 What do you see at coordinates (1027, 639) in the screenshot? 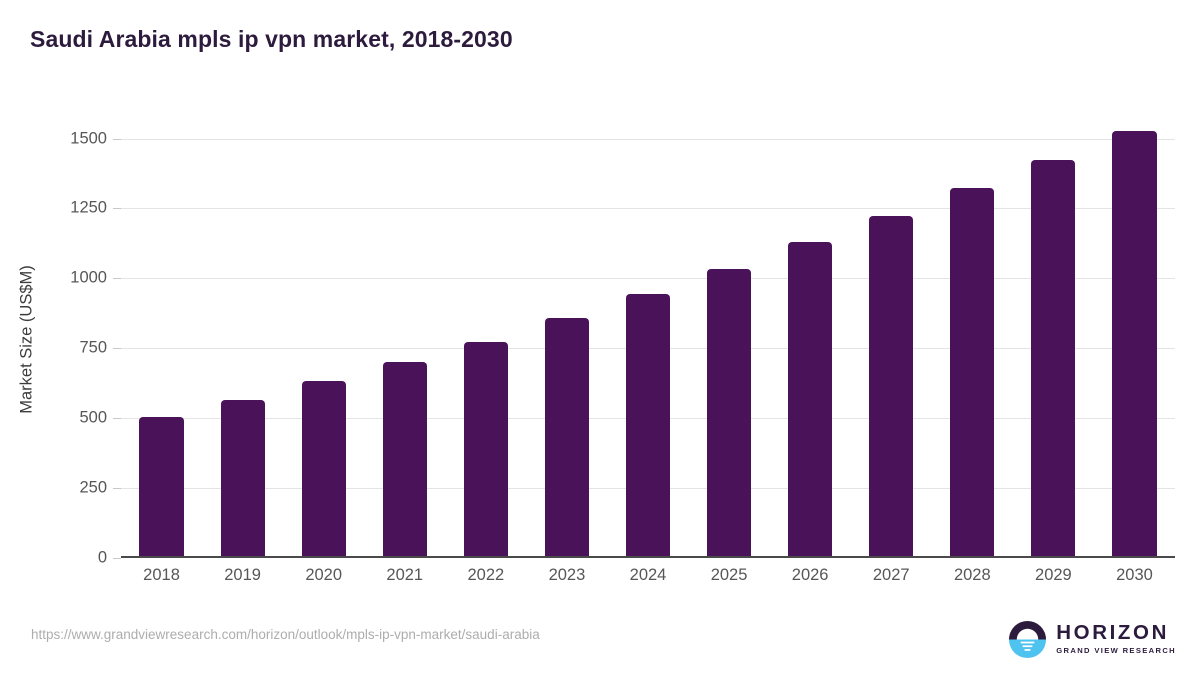
I see `horizon-sunrise-icon` at bounding box center [1027, 639].